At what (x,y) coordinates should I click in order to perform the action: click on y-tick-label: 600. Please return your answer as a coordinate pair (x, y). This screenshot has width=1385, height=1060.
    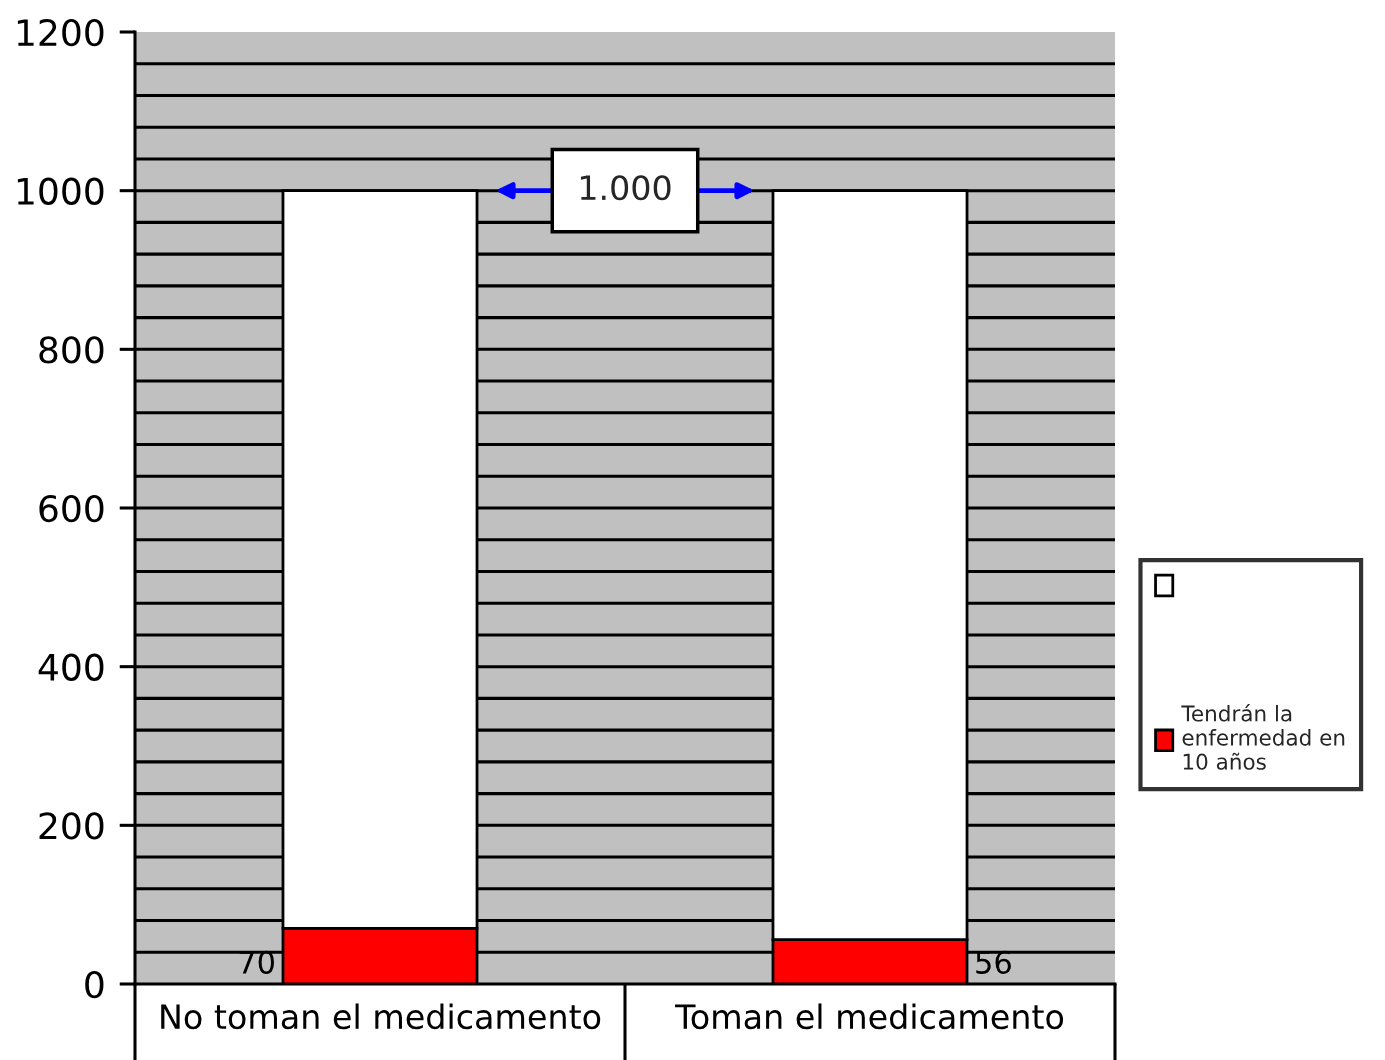
    Looking at the image, I should click on (71, 508).